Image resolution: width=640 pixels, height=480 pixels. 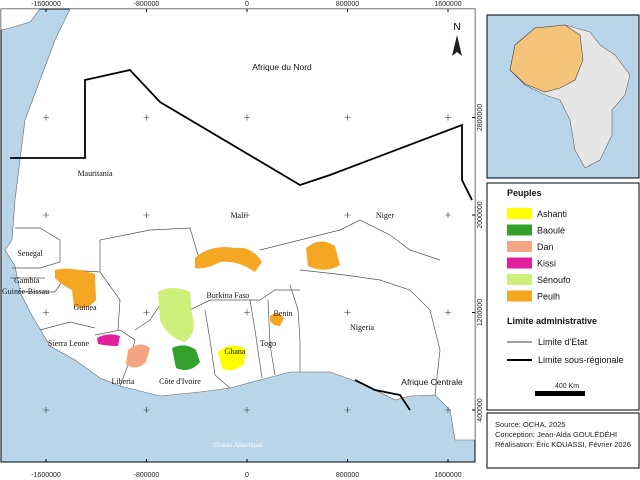 I want to click on land-iberia, so click(x=20, y=19).